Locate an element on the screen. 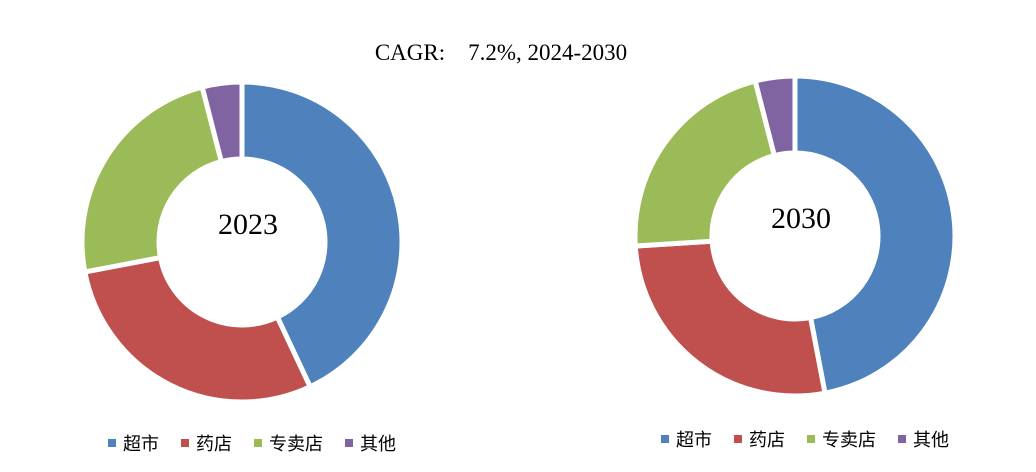 Image resolution: width=1036 pixels, height=472 pixels. legend-2023: 超市 药店 专卖店 其他 is located at coordinates (263, 443).